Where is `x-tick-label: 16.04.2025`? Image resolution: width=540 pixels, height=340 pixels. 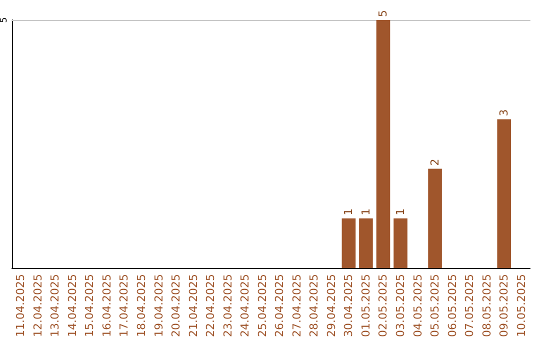
x-tick-label: 16.04.2025 is located at coordinates (107, 306).